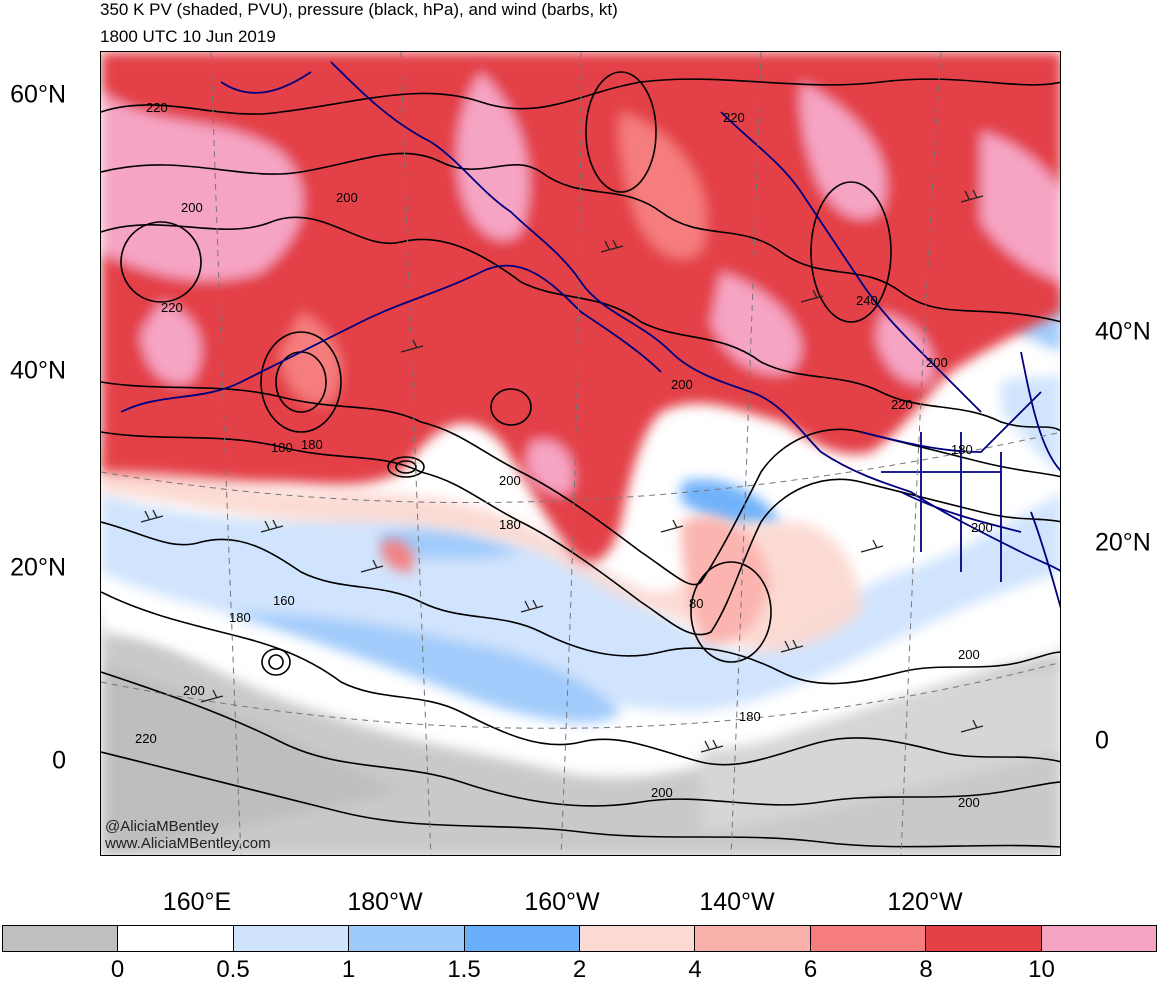 The image size is (1160, 984). I want to click on lat-label-40n-right: 40°N, so click(1123, 331).